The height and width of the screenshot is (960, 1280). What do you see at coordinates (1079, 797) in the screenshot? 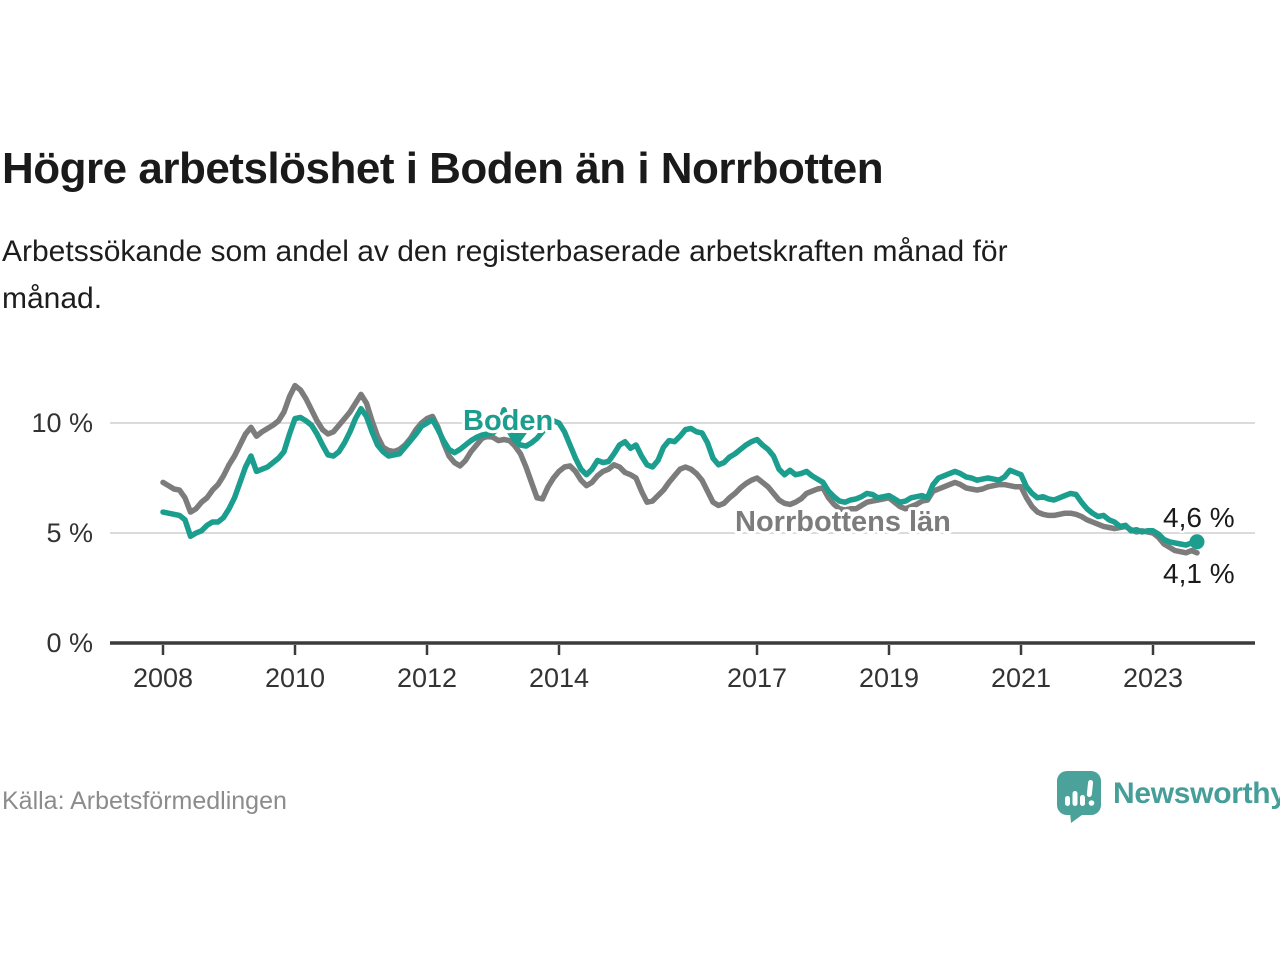
I see `newsworthy-logo-icon` at bounding box center [1079, 797].